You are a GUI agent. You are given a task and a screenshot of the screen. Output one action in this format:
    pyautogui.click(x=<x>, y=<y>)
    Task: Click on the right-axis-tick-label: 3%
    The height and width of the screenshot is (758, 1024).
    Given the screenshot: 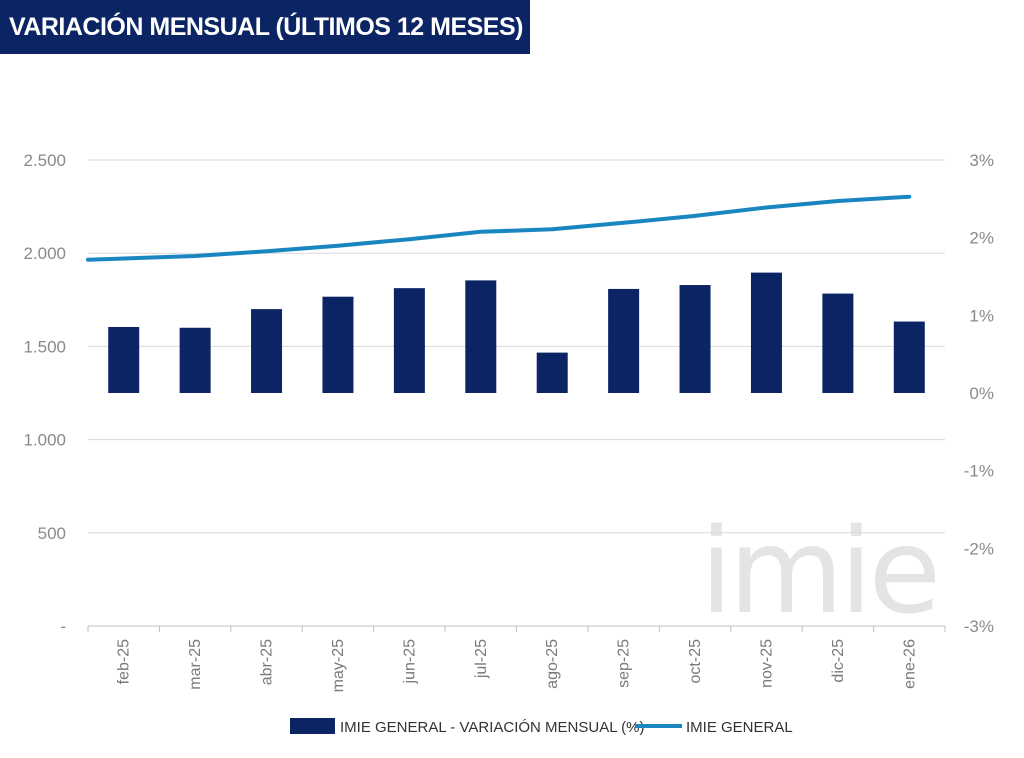 What is the action you would take?
    pyautogui.click(x=981, y=160)
    